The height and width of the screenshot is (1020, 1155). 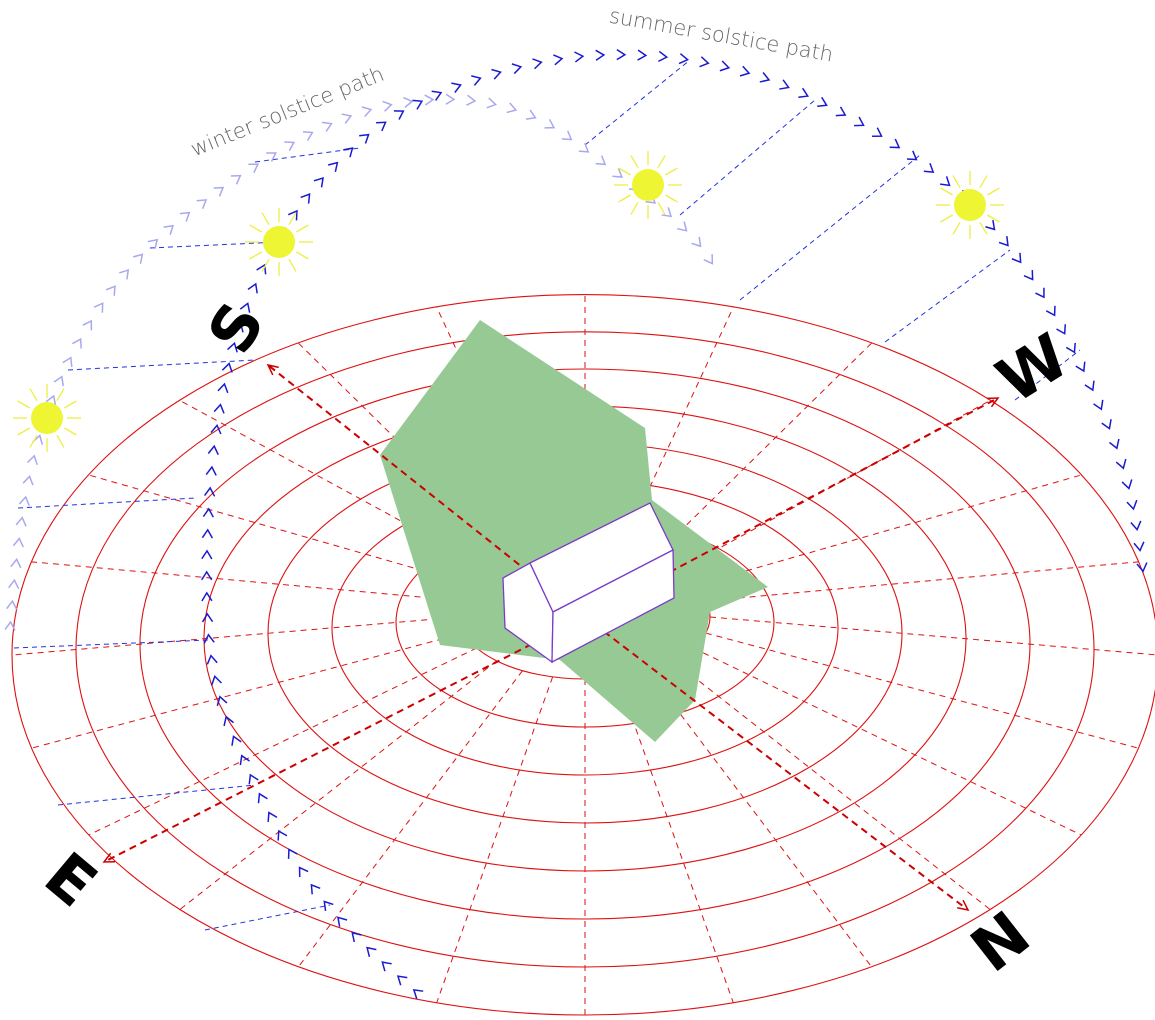 I want to click on direction-south: S, so click(x=236, y=327).